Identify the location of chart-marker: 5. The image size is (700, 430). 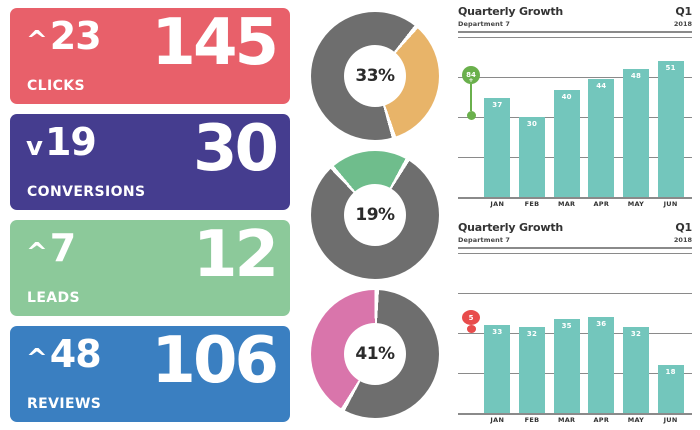
(471, 321).